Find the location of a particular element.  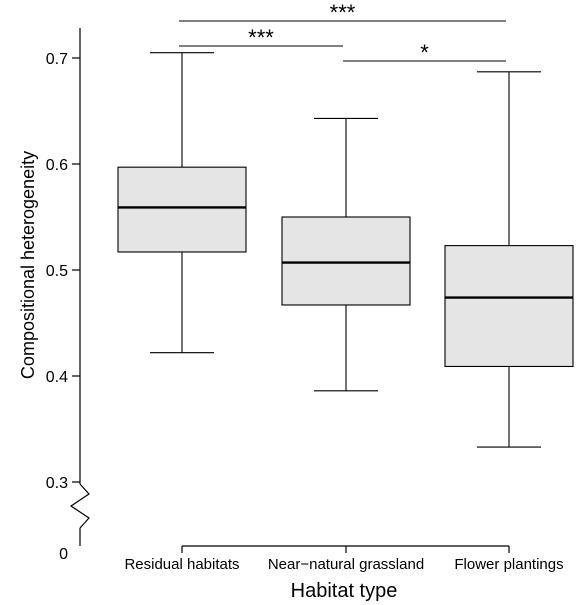

significance-brackets: ******* is located at coordinates (342, 32).